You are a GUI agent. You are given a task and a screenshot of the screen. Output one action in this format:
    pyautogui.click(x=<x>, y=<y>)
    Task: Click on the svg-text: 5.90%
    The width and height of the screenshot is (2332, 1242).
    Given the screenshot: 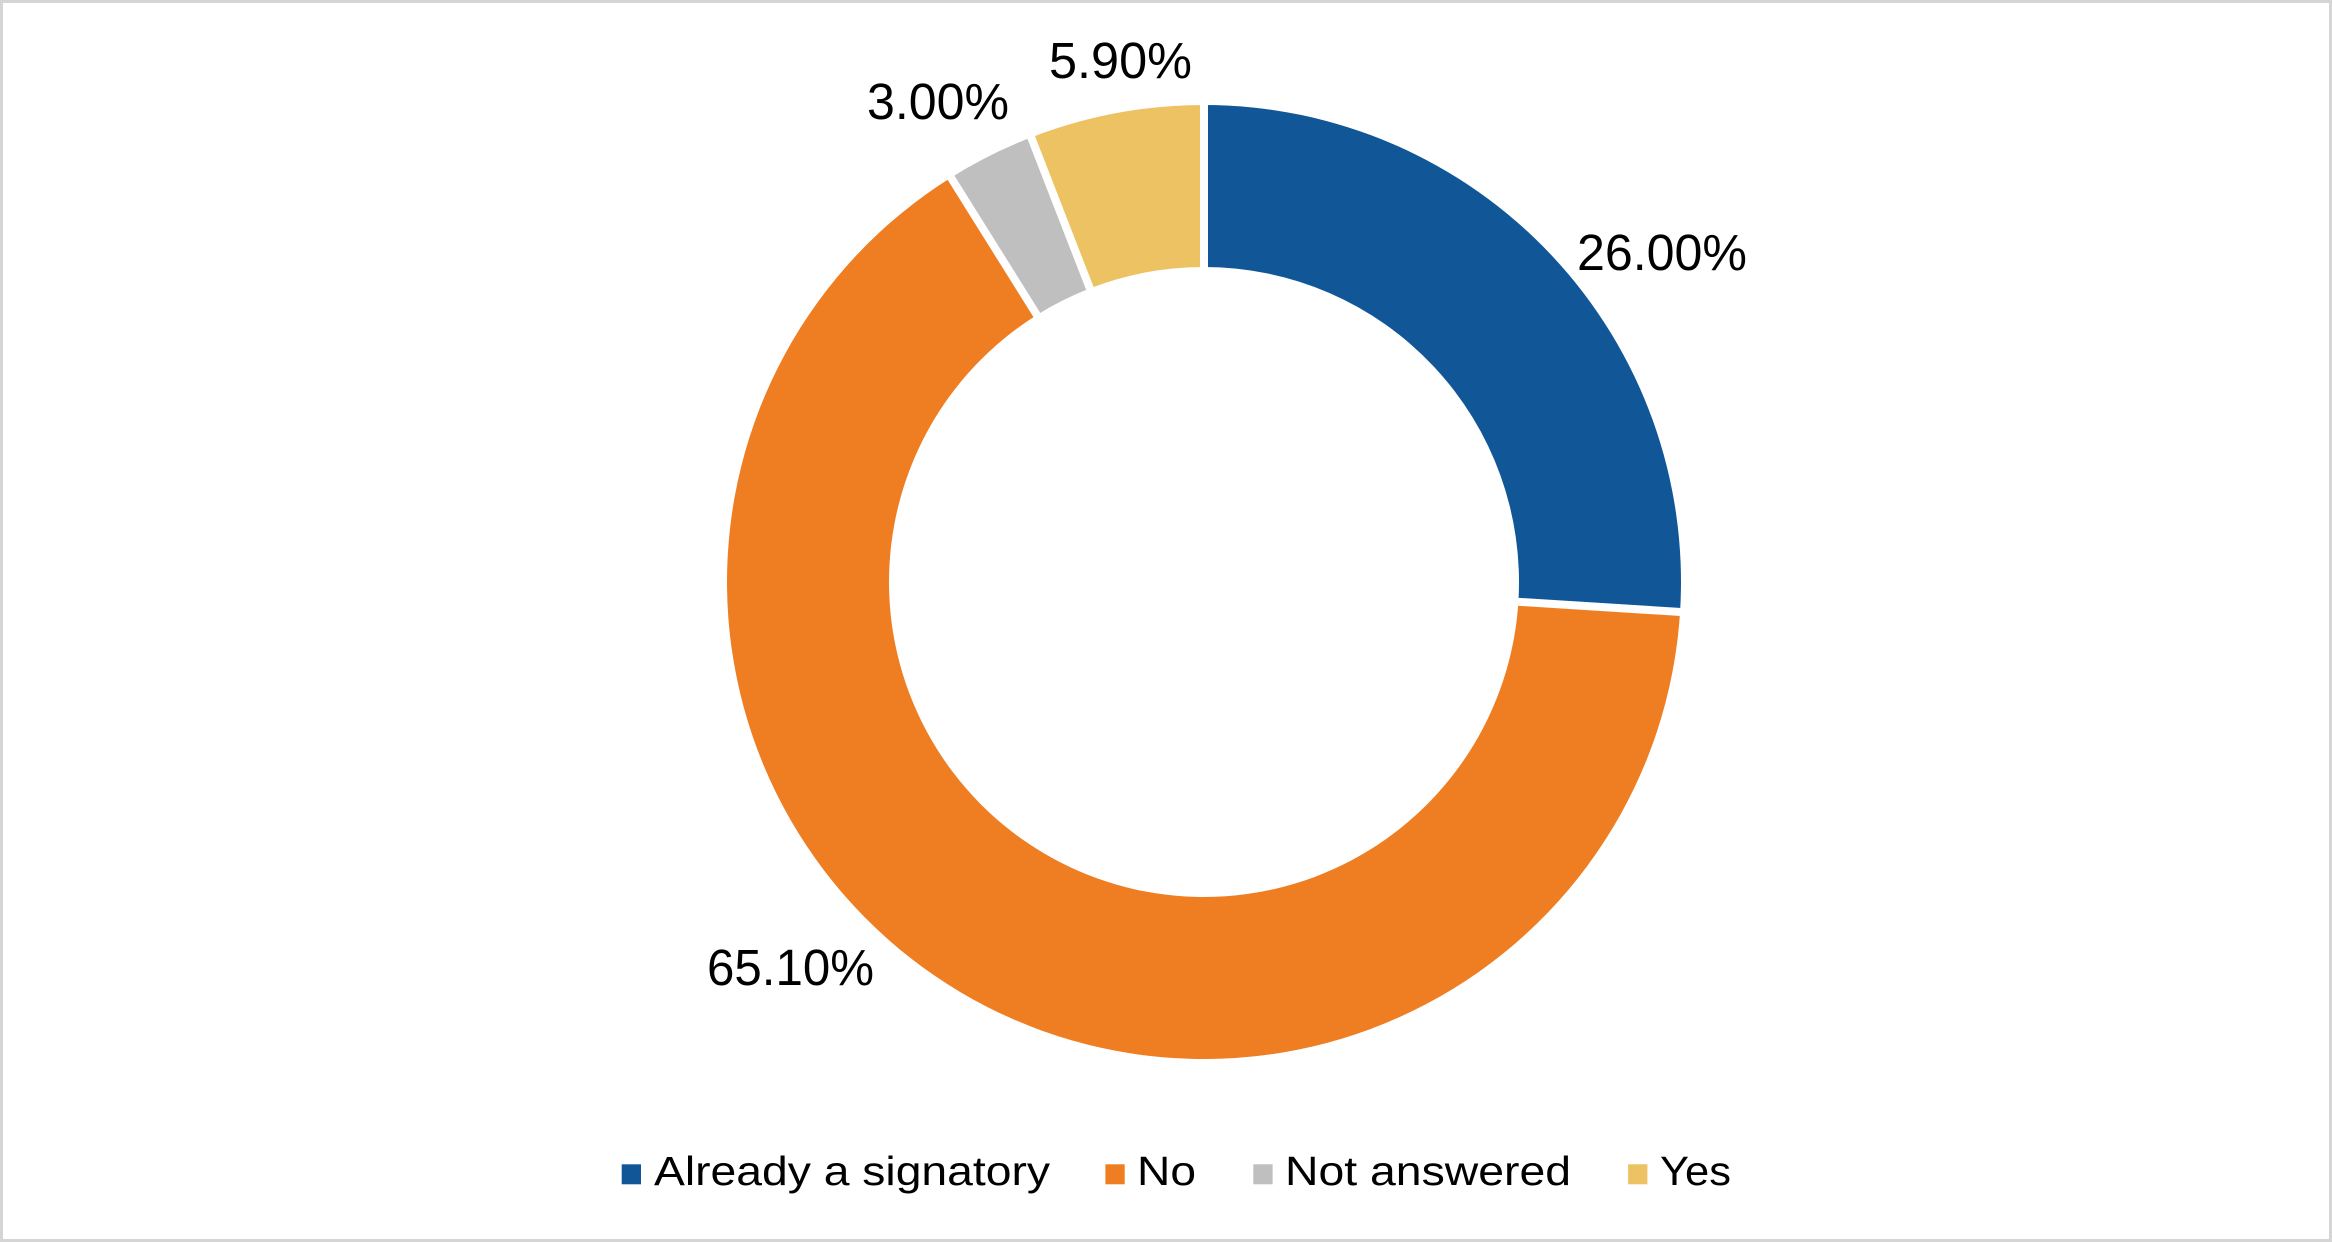 What is the action you would take?
    pyautogui.click(x=1120, y=60)
    